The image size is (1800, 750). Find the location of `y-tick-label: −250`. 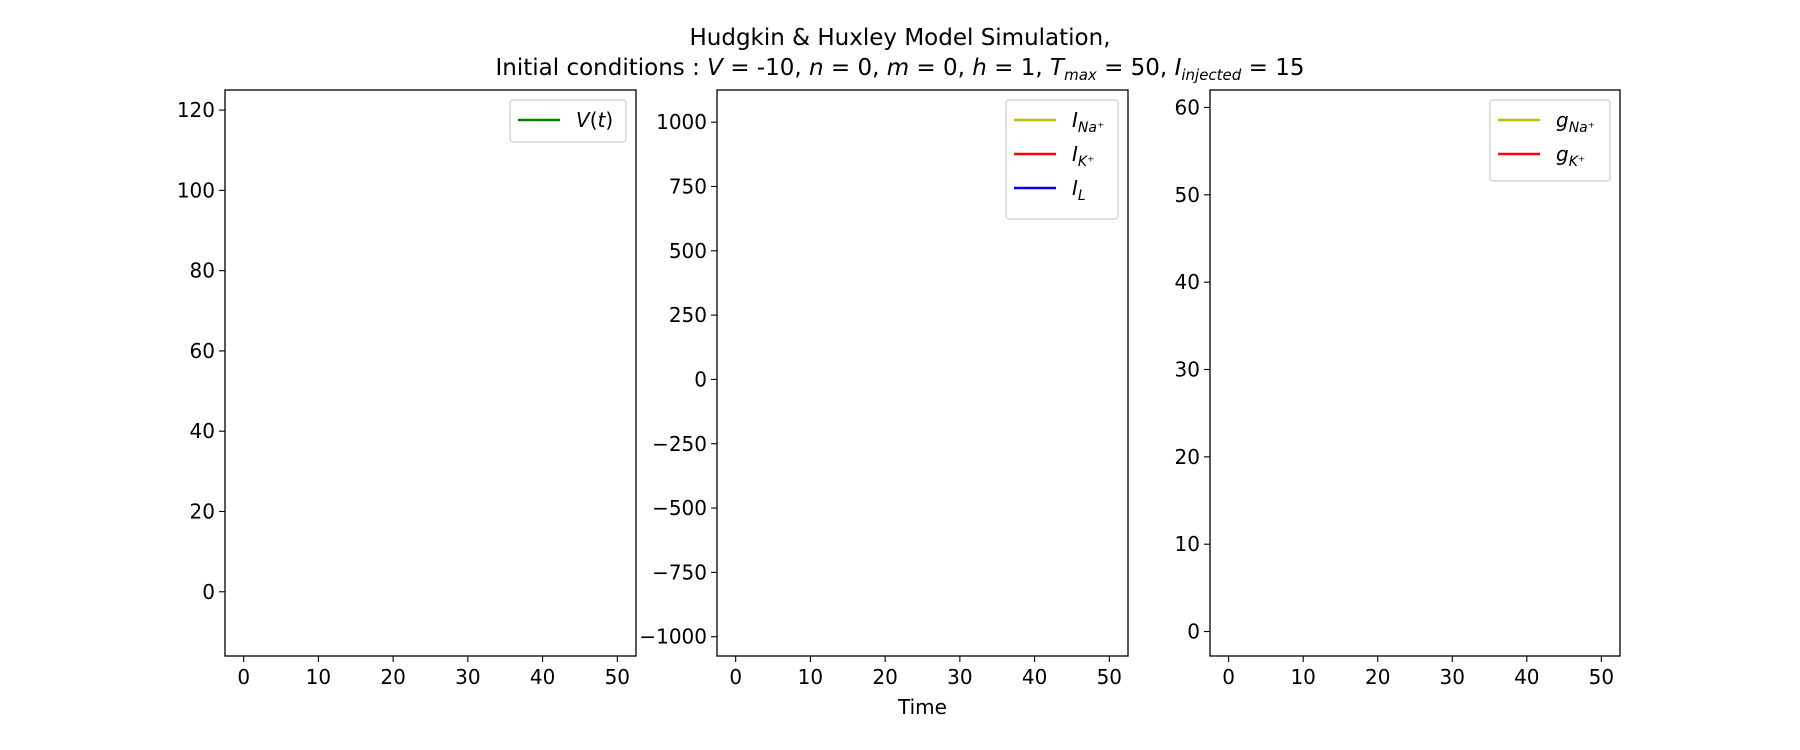

y-tick-label: −250 is located at coordinates (679, 444).